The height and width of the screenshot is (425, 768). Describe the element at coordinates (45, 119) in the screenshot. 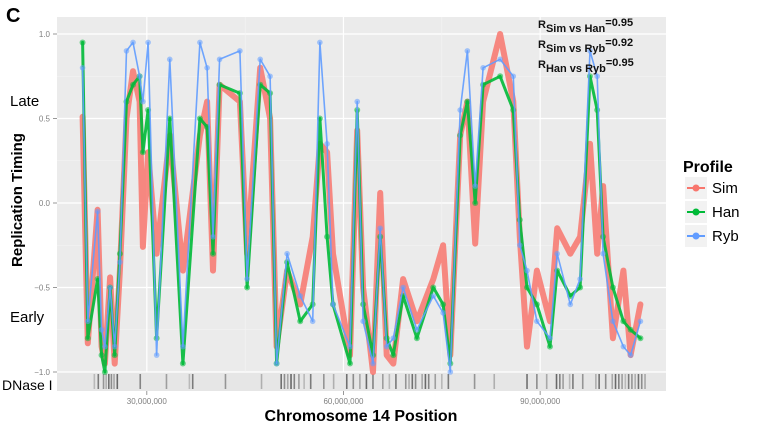

I see `y-tick-label: 0.5` at that location.